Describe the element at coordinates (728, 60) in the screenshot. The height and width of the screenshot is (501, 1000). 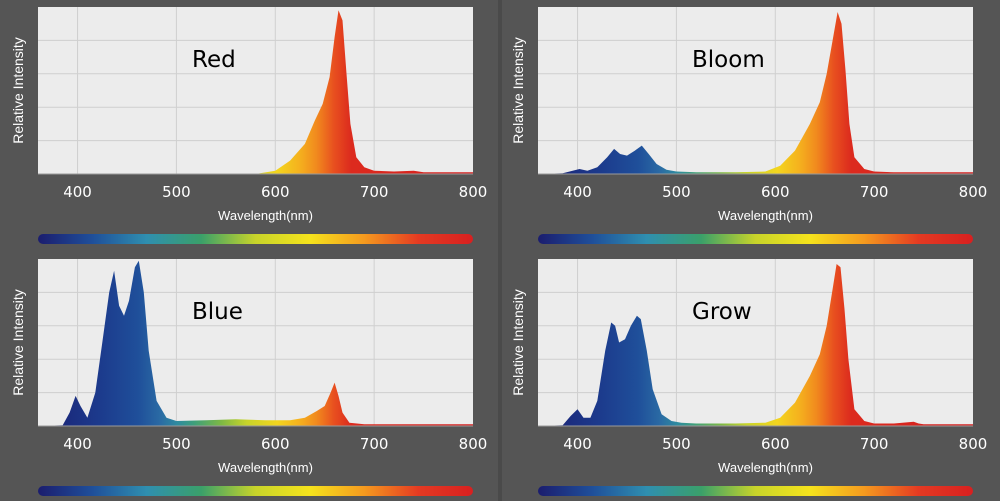
I see `chart-title: Bloom` at that location.